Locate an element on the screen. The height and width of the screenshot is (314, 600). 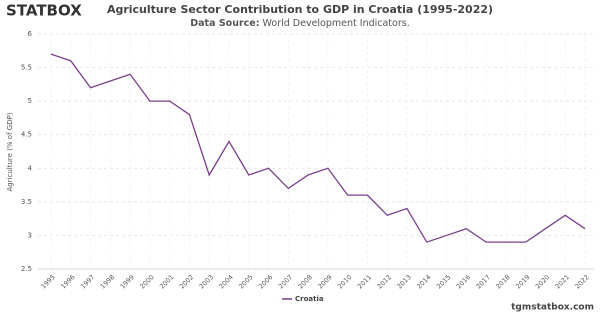
x-tick-label: 2001 is located at coordinates (166, 281).